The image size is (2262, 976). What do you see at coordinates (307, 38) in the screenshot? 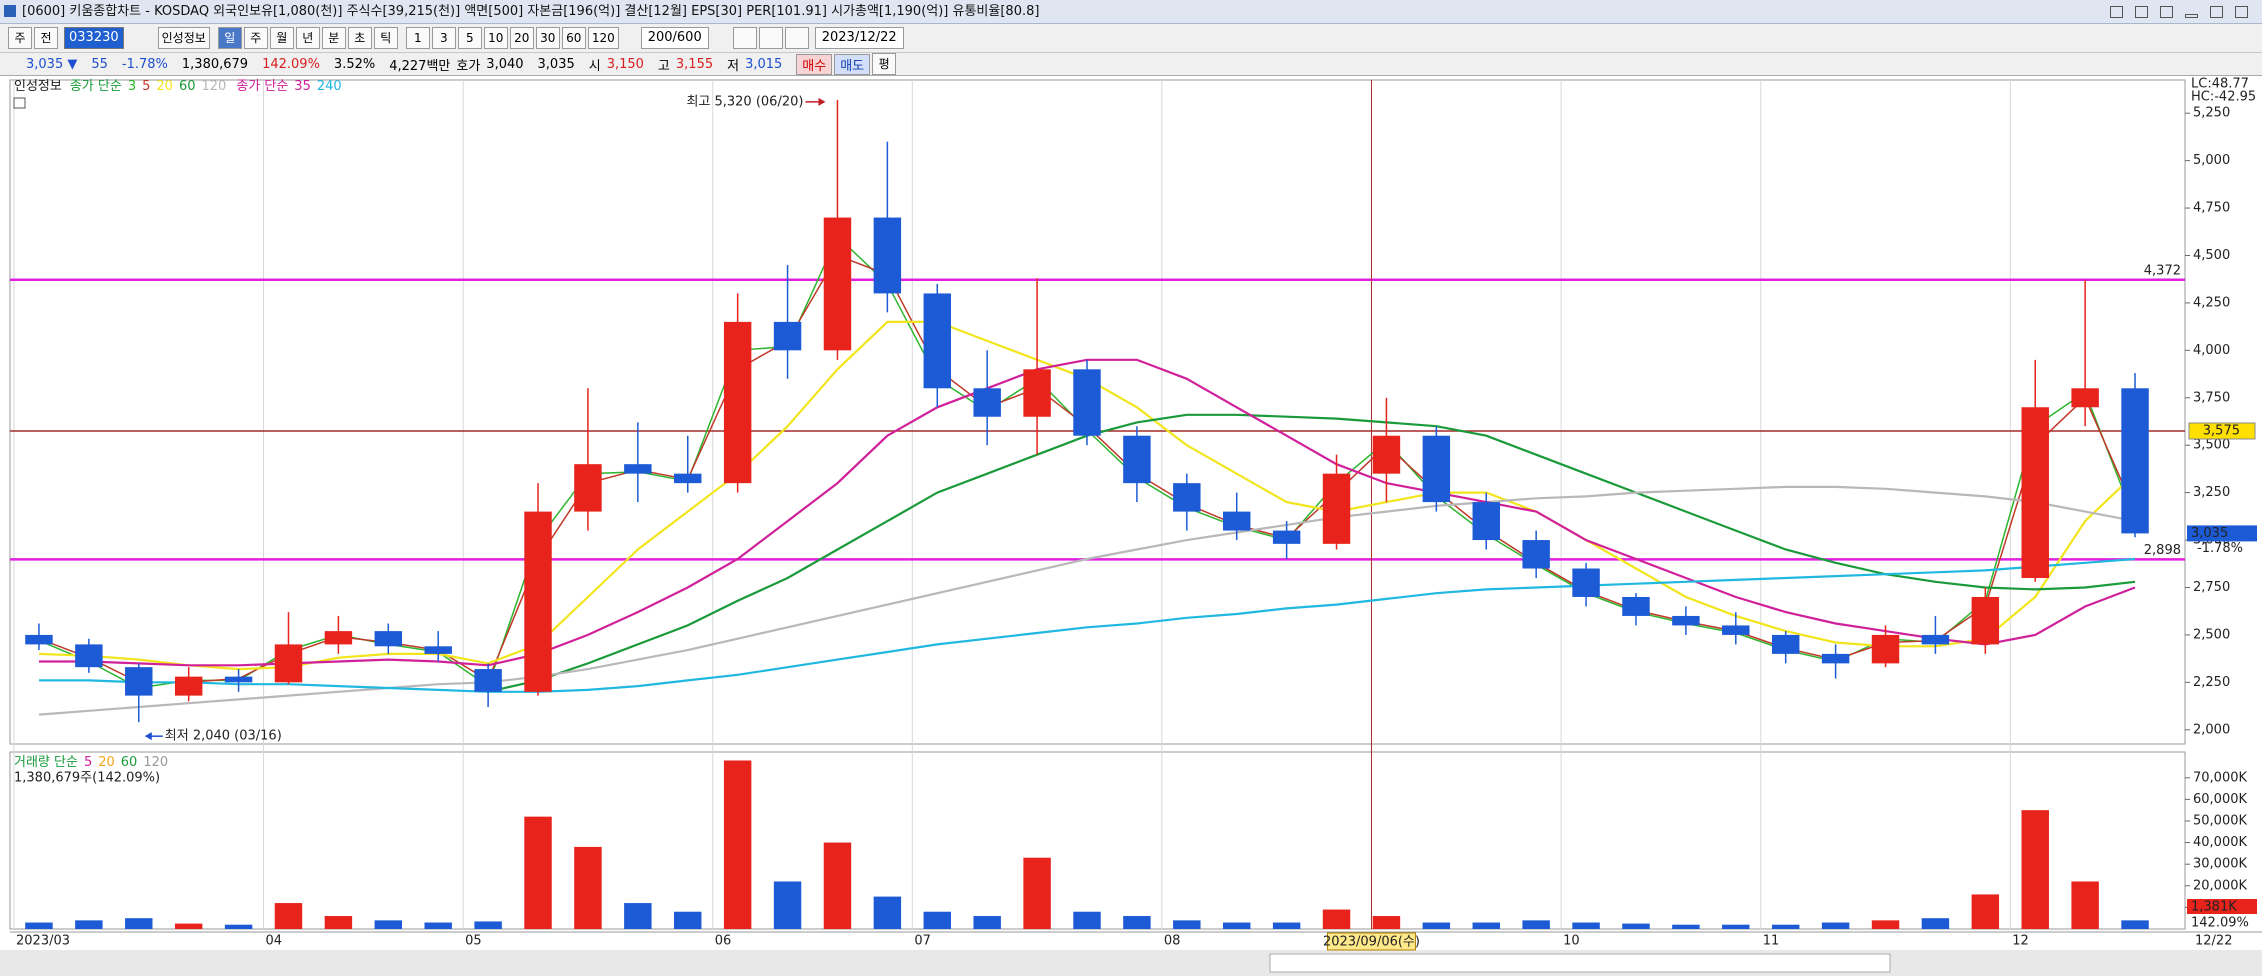
I see `toolbar-button: 년` at bounding box center [307, 38].